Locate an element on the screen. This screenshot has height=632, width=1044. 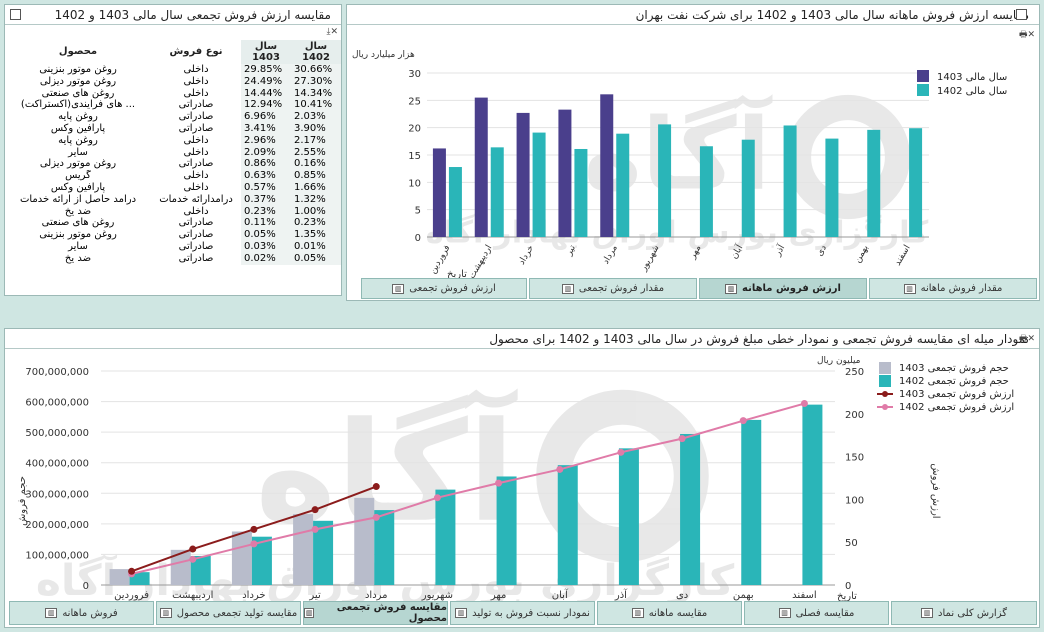
y-right-title: ارزش فروش is located at coordinates (935, 490).